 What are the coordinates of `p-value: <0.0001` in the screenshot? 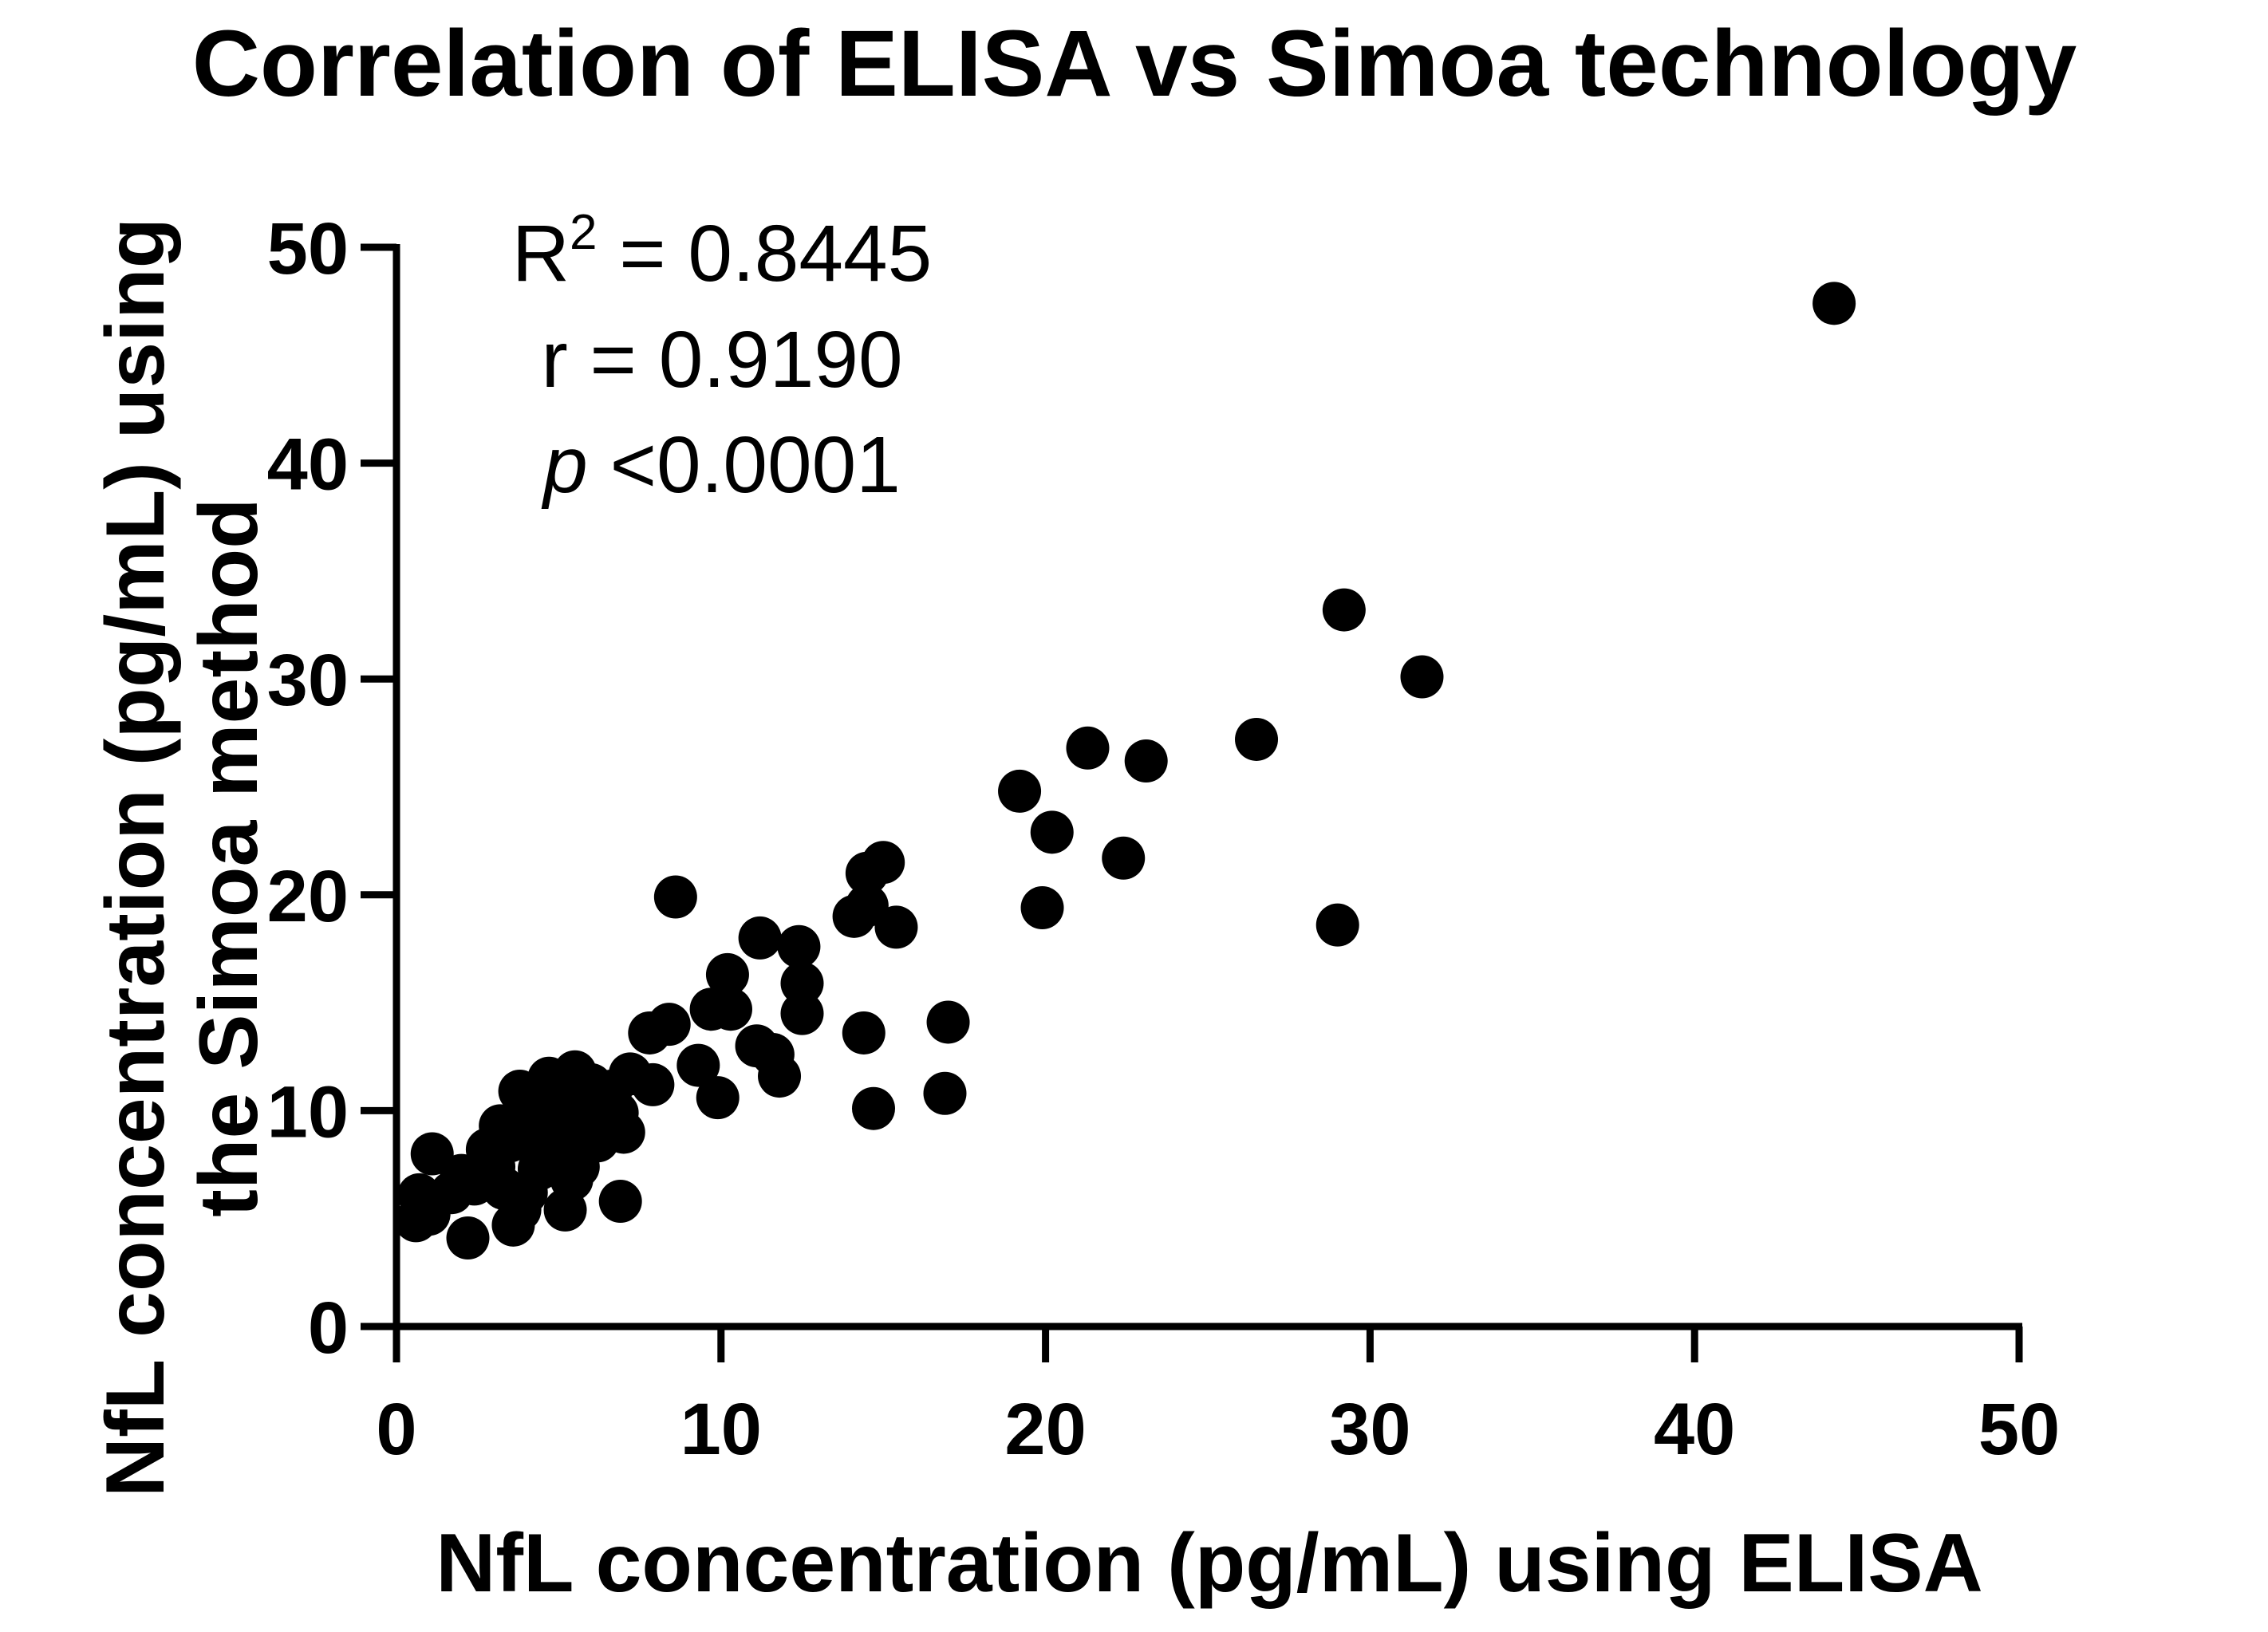 It's located at (744, 465).